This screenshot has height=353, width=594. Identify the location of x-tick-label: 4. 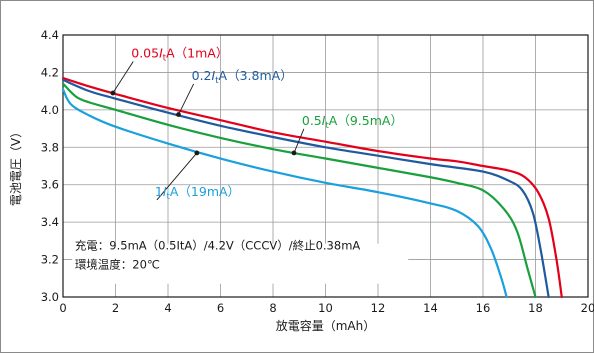
(167, 308).